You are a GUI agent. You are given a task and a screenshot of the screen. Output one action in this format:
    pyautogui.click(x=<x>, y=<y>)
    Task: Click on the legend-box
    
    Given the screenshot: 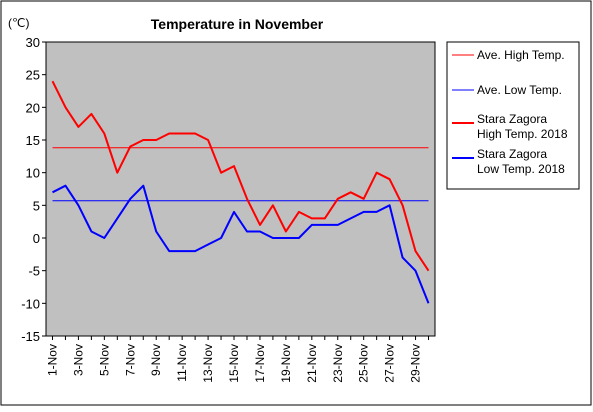 What is the action you would take?
    pyautogui.click(x=513, y=115)
    